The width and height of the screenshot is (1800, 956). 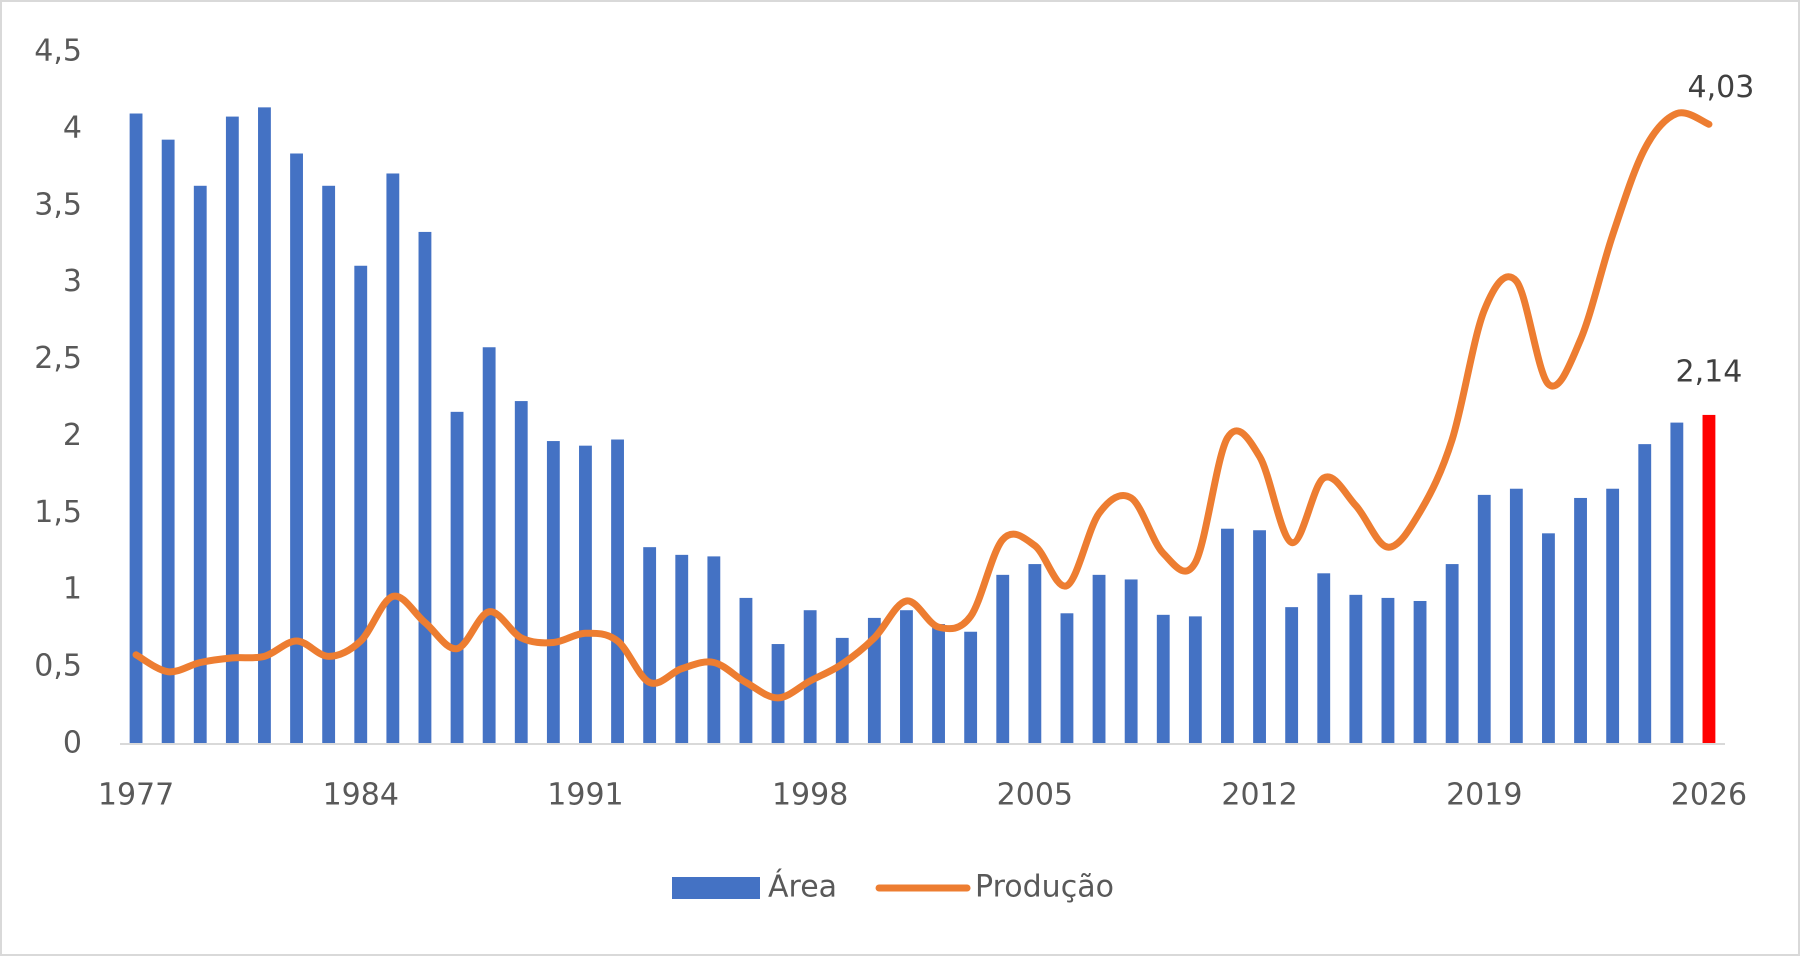 What do you see at coordinates (72, 435) in the screenshot?
I see `y-tick-label: 2` at bounding box center [72, 435].